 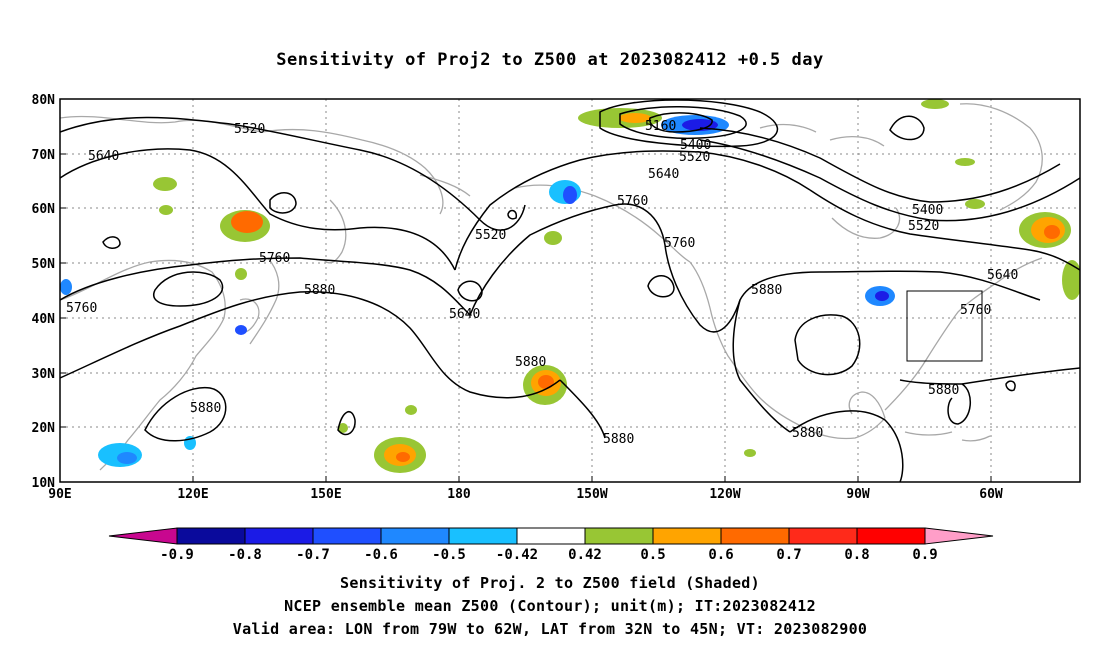 I want to click on coast-na-east, so click(x=963, y=334).